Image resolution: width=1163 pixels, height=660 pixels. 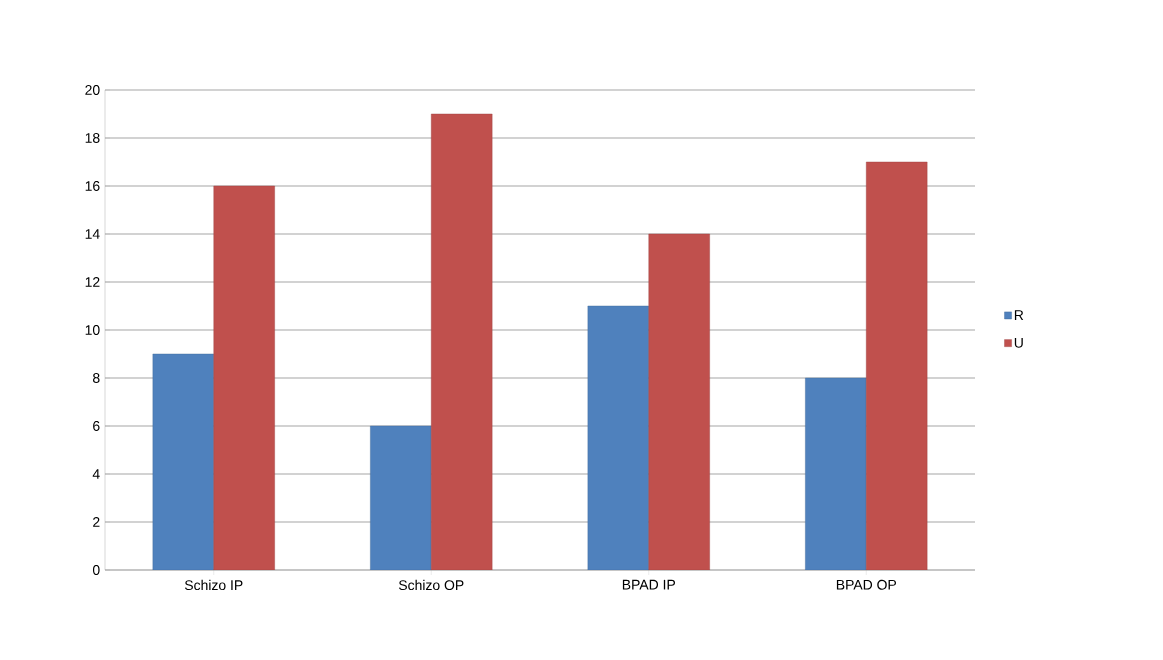 I want to click on y-tick-label: 20, so click(x=92, y=90).